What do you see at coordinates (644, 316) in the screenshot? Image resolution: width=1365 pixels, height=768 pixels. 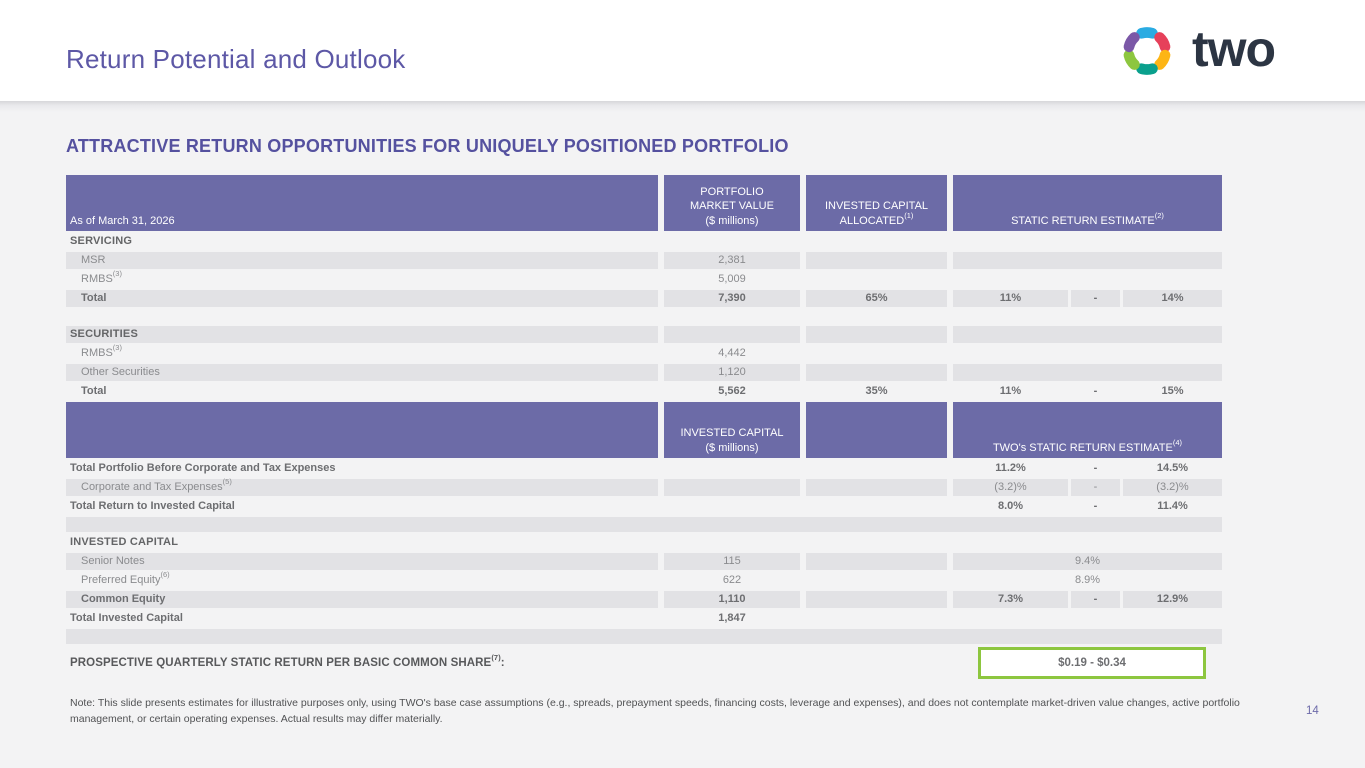 I see `spacer-row` at bounding box center [644, 316].